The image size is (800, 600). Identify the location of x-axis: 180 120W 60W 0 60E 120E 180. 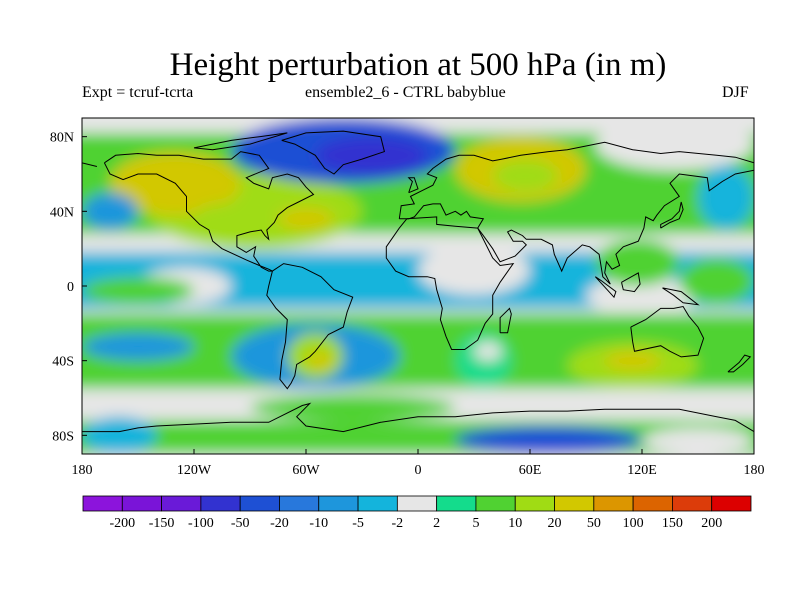
(418, 463).